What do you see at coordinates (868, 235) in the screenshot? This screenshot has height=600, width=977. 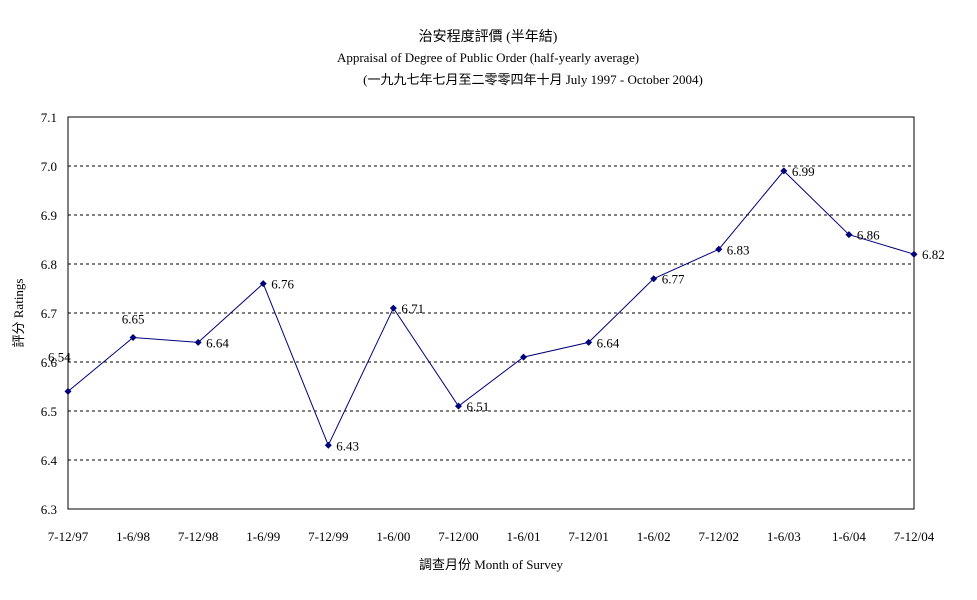 I see `data-label: 6.86` at bounding box center [868, 235].